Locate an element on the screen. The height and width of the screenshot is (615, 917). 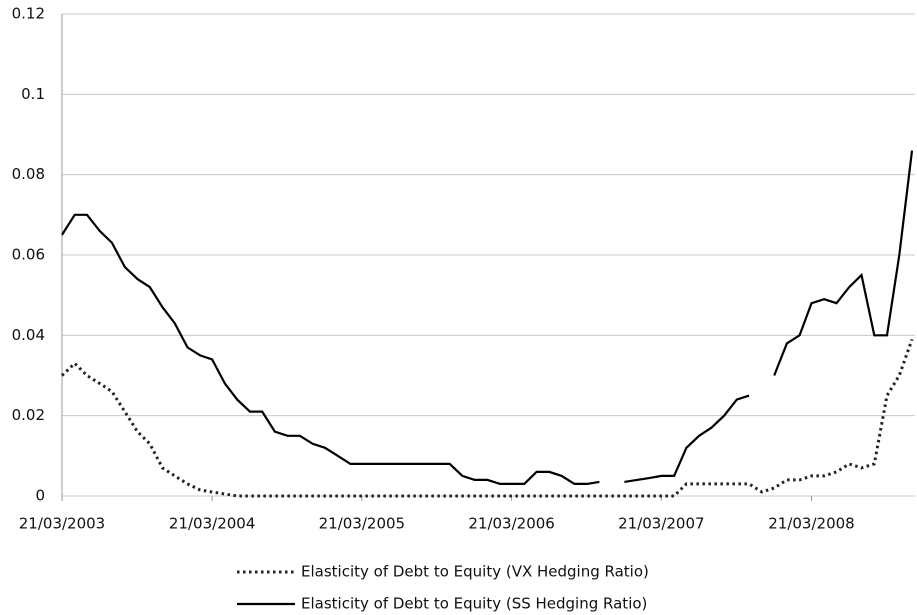
y-tick-label: 0.06 is located at coordinates (28, 255).